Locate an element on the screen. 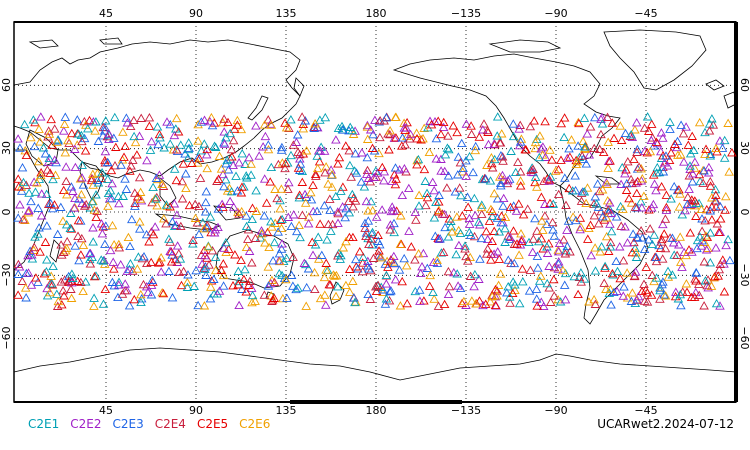 Image resolution: width=750 pixels, height=450 pixels. top-tick: −45 is located at coordinates (645, 13).